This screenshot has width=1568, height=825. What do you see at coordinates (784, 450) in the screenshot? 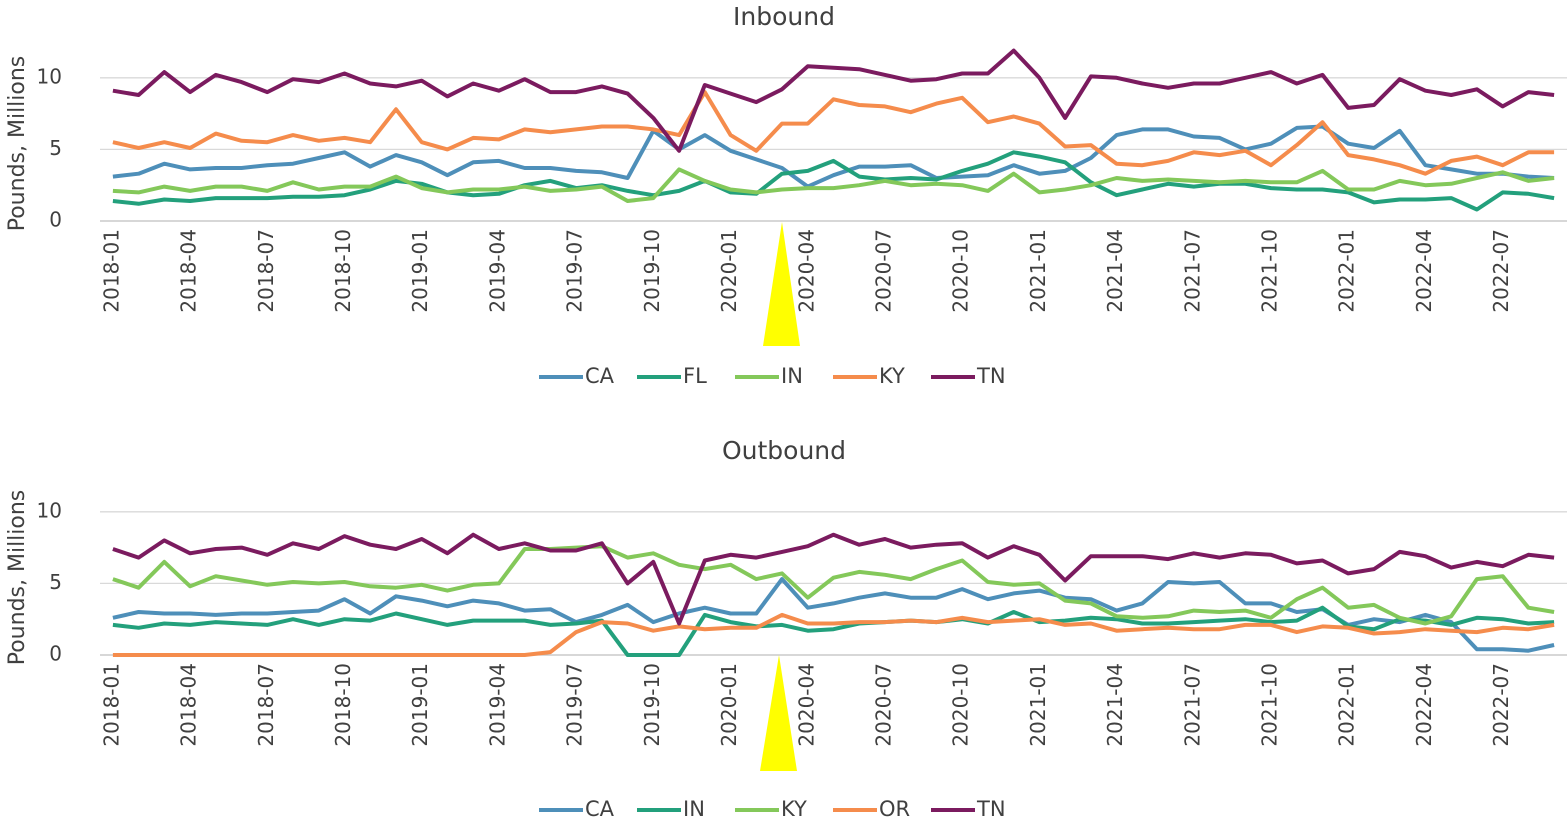
I see `chart-title: Outbound` at bounding box center [784, 450].